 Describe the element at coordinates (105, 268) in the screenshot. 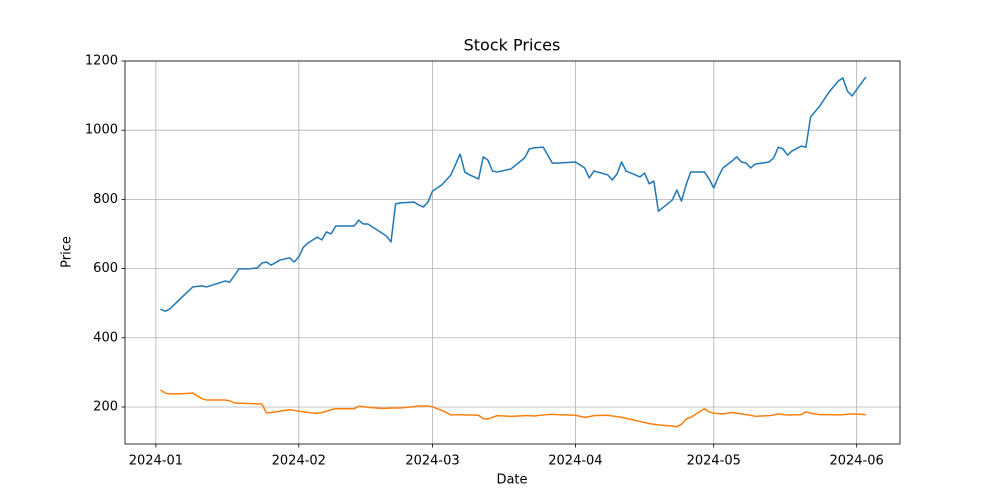

I see `y-tick-label: 600` at that location.